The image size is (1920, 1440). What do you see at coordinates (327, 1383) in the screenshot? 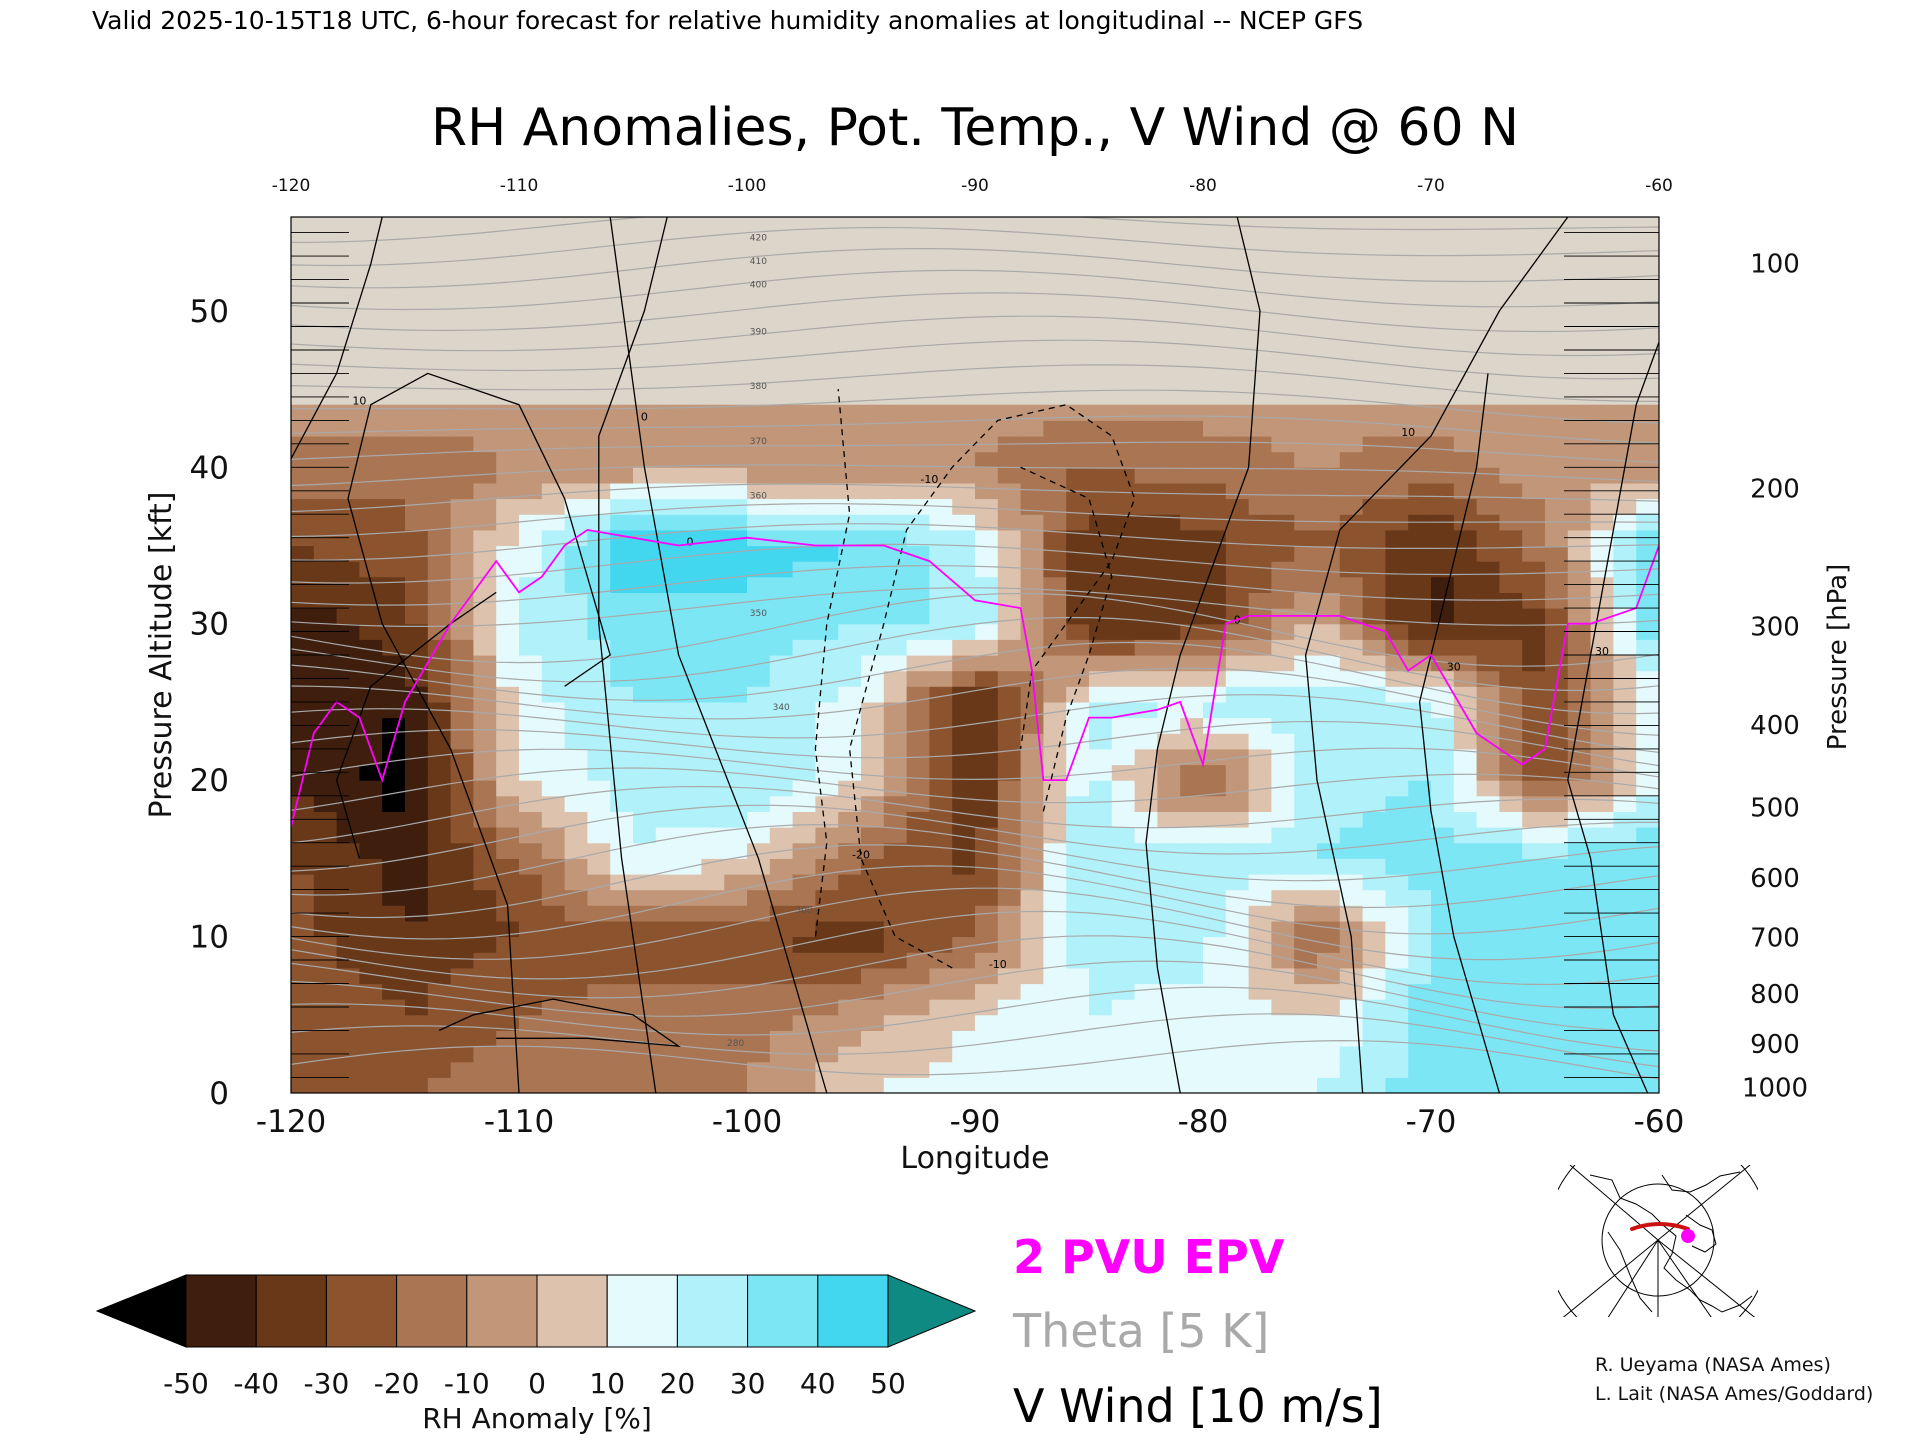
I see `colorbar-tick-label: -30` at bounding box center [327, 1383].